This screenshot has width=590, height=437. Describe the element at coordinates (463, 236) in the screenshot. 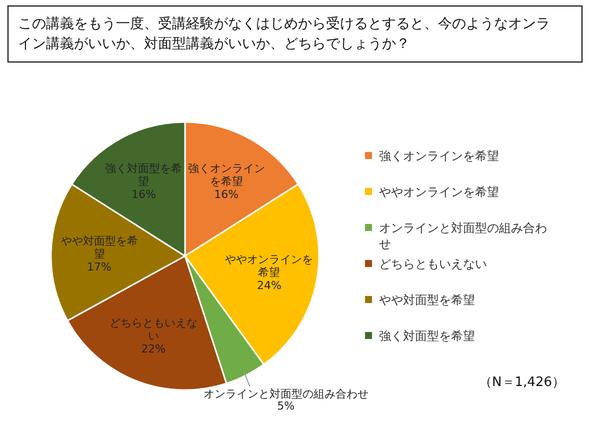

I see `legend-label: オンラインと対面型の組み合わせ` at that location.